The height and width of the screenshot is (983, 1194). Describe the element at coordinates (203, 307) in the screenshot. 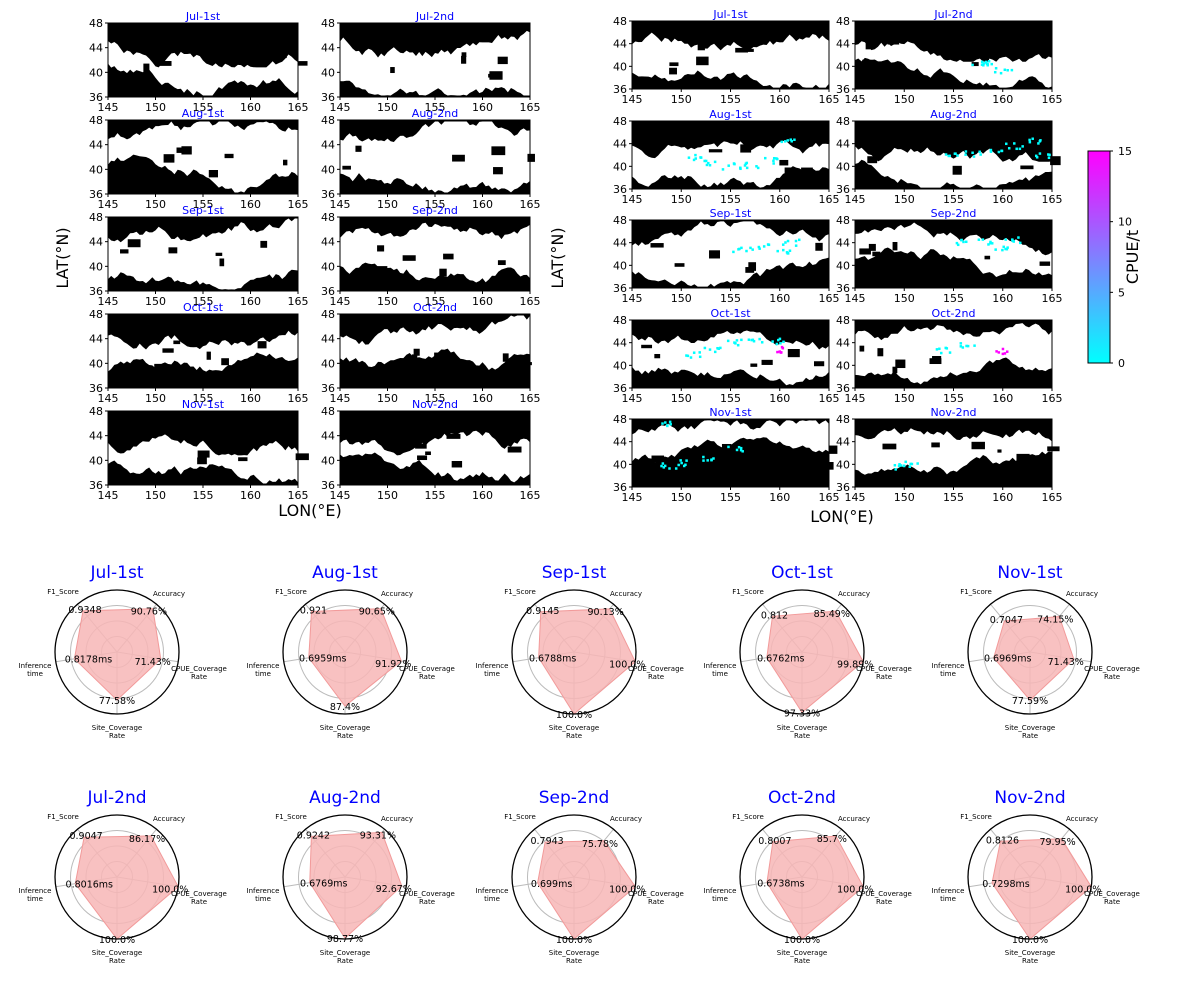

I see `map-panel-title: Oct-1st` at that location.